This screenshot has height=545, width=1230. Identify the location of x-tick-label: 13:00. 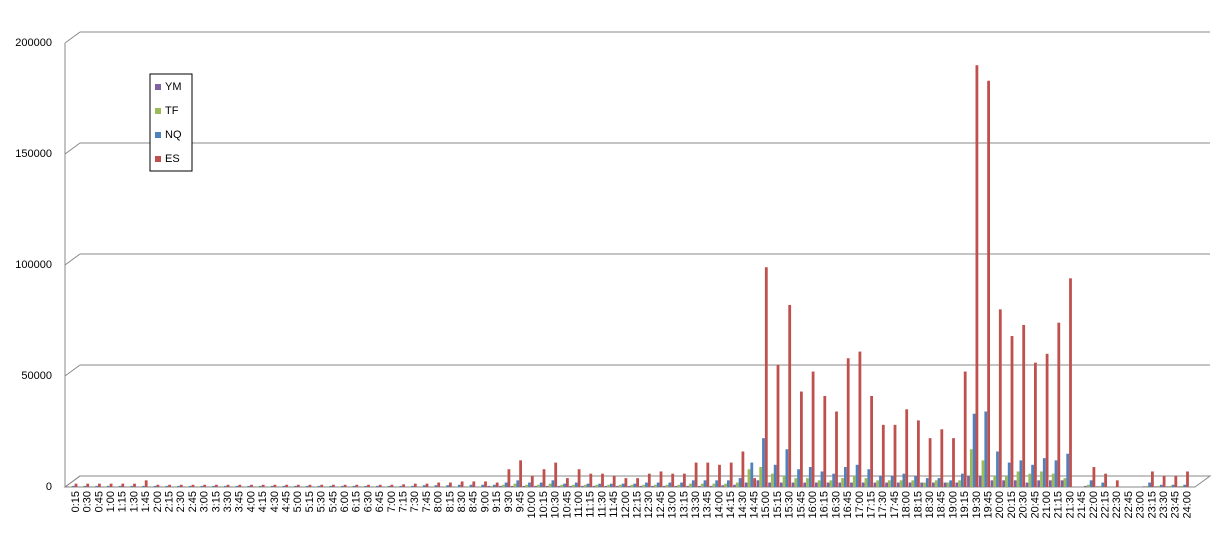
(673, 505).